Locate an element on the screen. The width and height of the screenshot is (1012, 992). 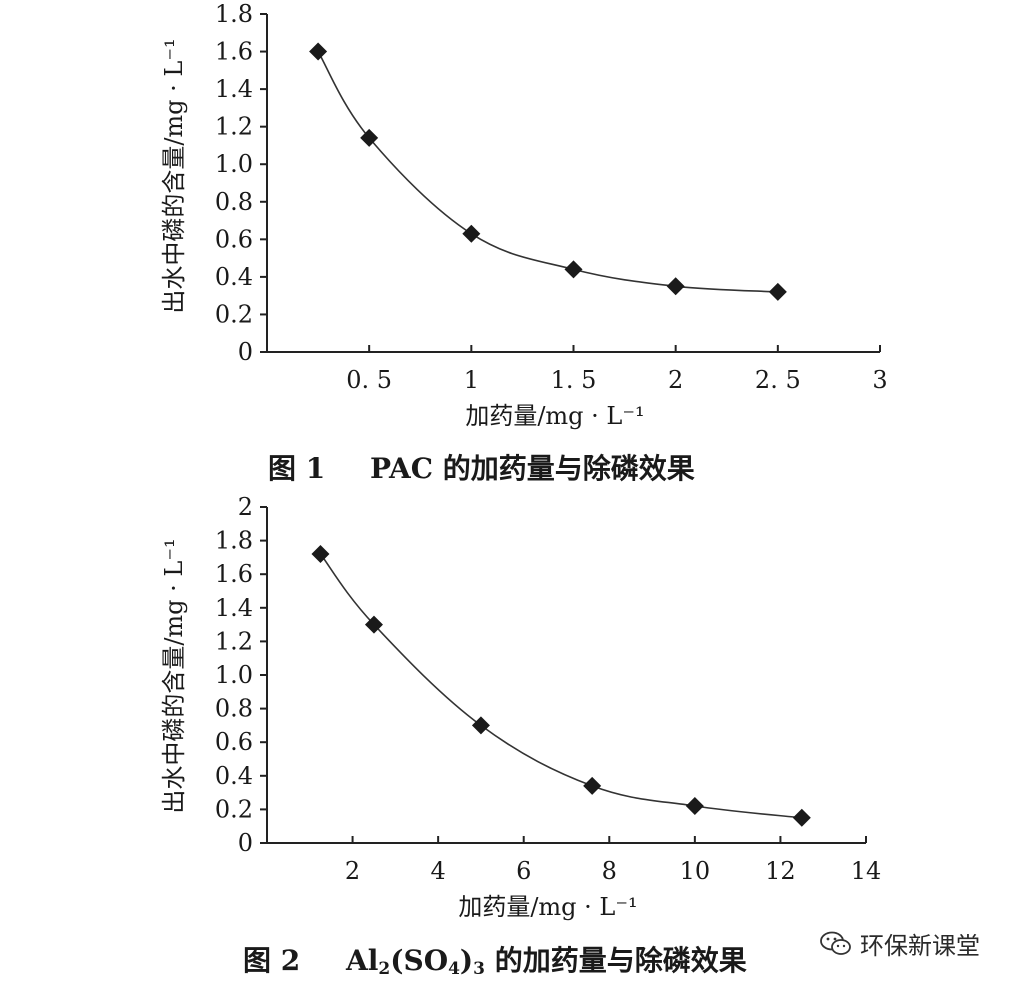
chart-1-series-line is located at coordinates (547, 172).